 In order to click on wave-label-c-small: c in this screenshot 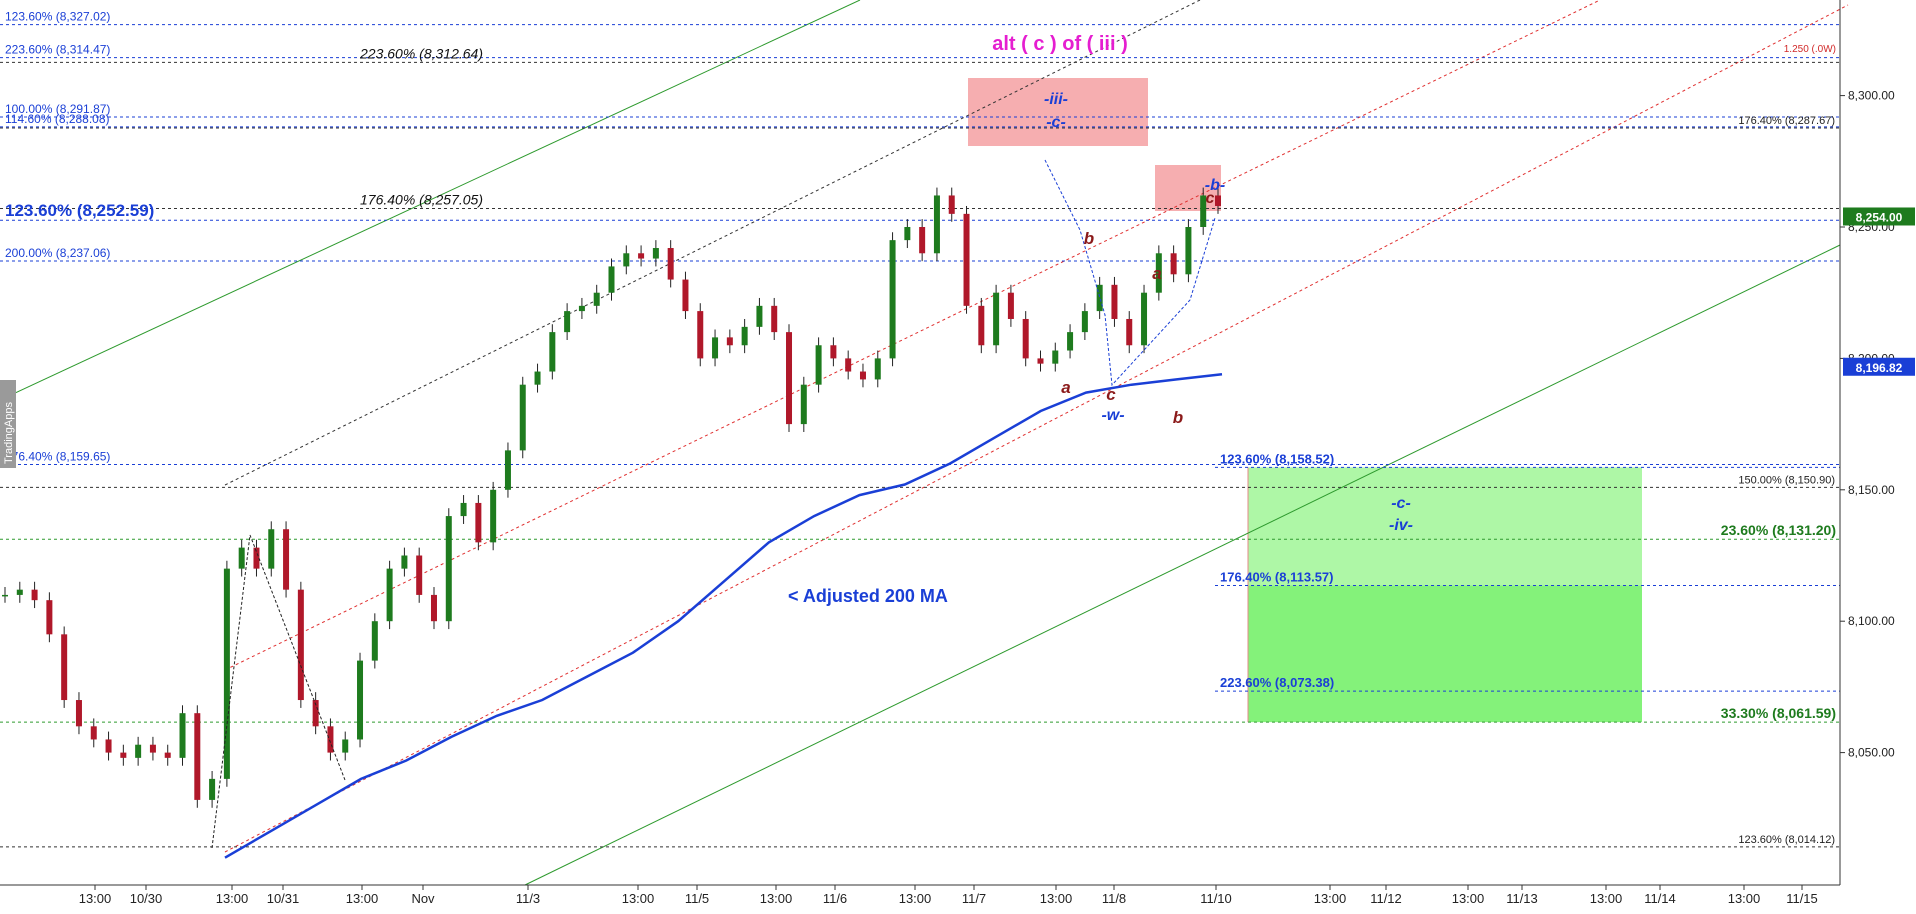, I will do `click(1210, 198)`.